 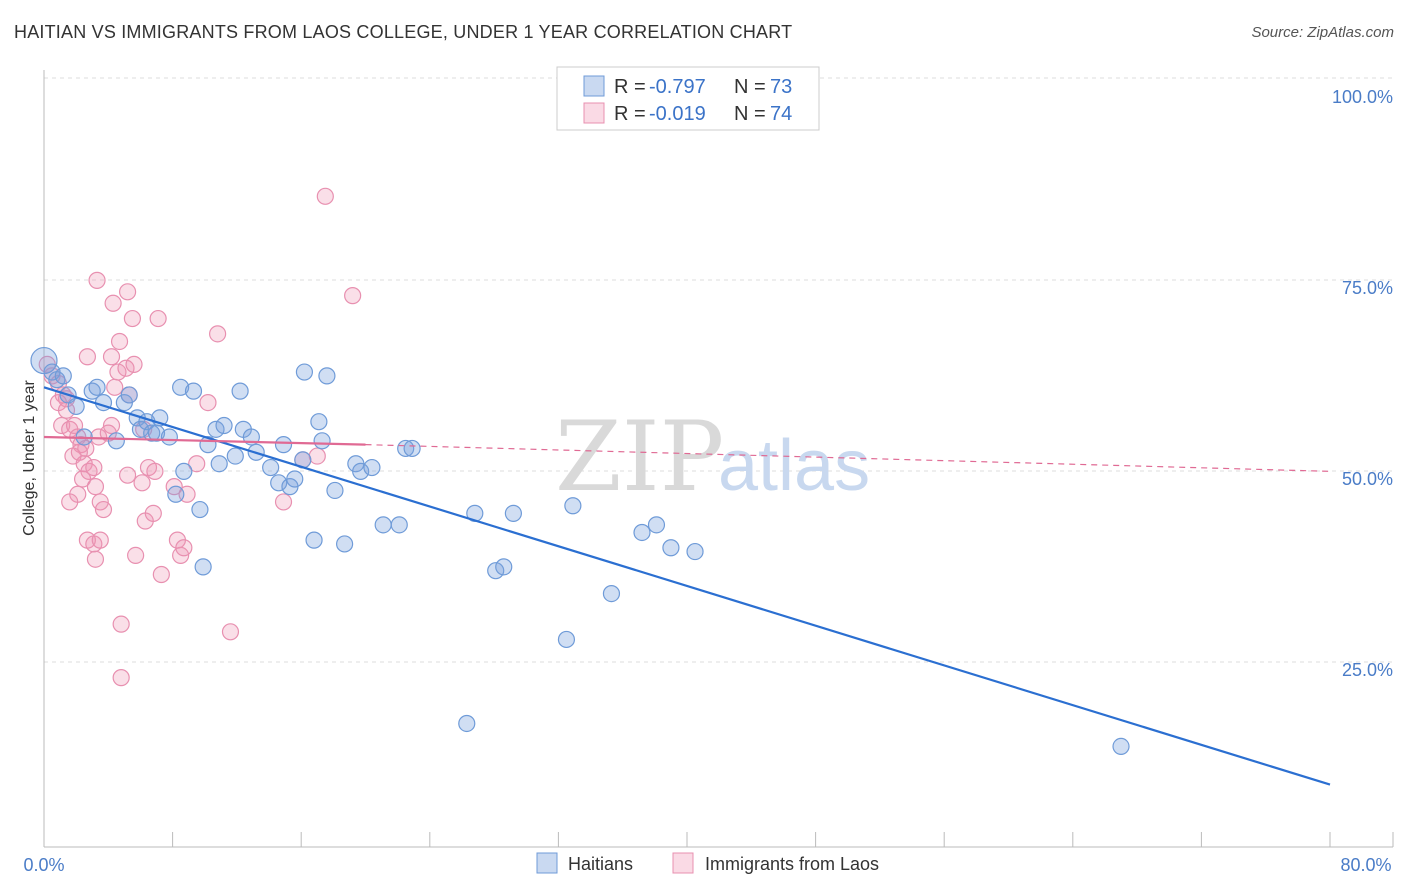 I want to click on legend-r-value-2: -0.019, so click(x=677, y=114).